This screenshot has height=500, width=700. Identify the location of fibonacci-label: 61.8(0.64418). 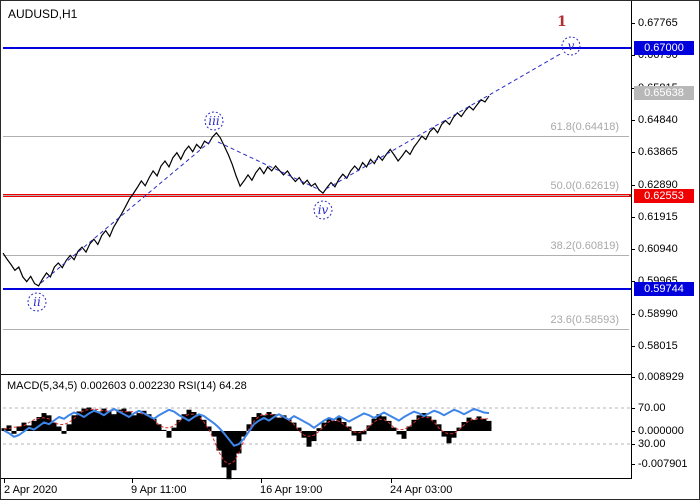
(585, 127).